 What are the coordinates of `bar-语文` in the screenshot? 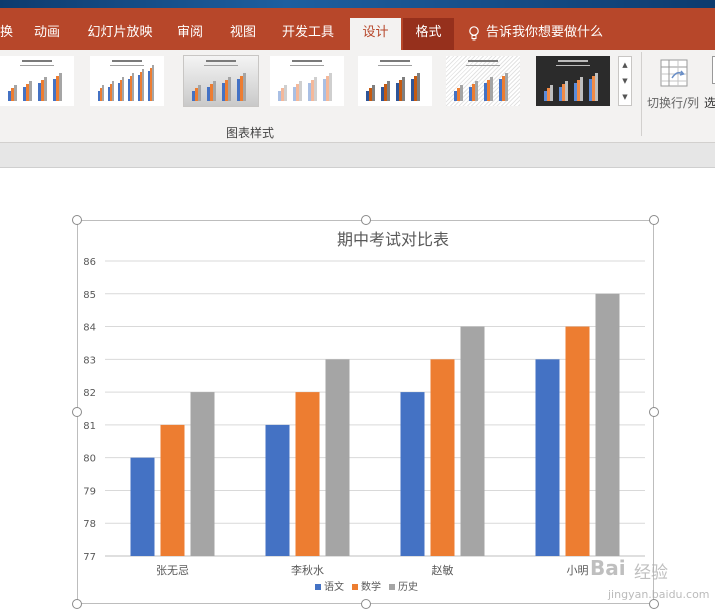 It's located at (142, 506).